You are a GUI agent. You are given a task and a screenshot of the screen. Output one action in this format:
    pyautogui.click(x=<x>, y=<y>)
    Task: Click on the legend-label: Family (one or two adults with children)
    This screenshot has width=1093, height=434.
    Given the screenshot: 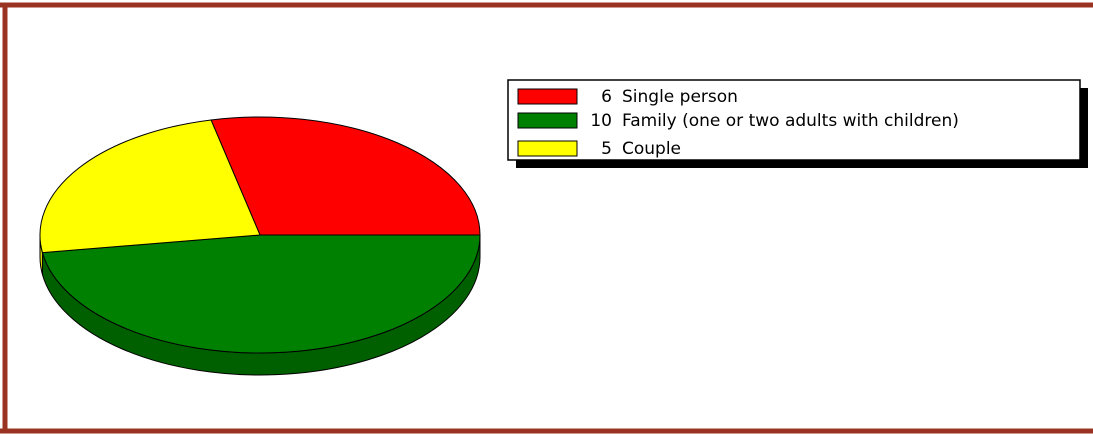 What is the action you would take?
    pyautogui.click(x=790, y=121)
    